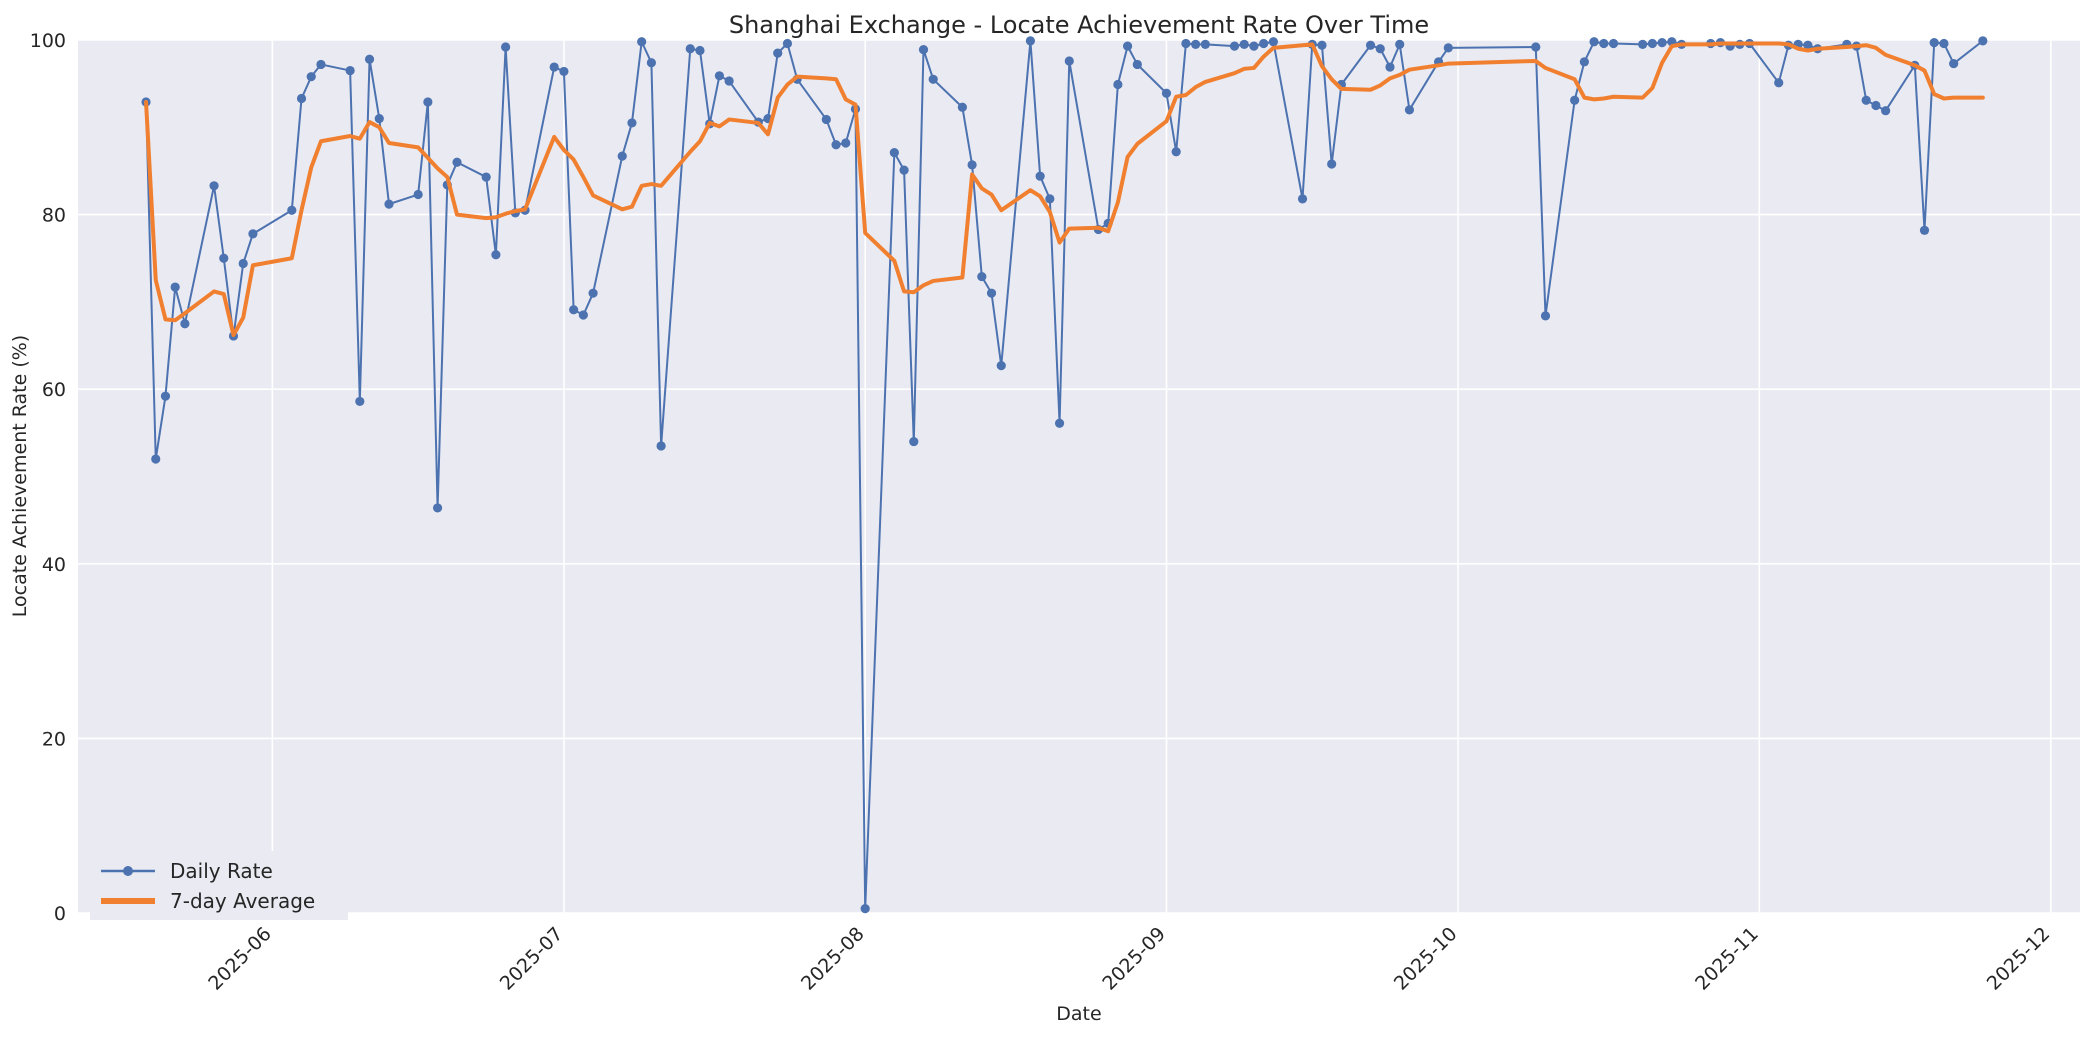  What do you see at coordinates (242, 901) in the screenshot?
I see `legend-label-seven-day-average: 7-day Average` at bounding box center [242, 901].